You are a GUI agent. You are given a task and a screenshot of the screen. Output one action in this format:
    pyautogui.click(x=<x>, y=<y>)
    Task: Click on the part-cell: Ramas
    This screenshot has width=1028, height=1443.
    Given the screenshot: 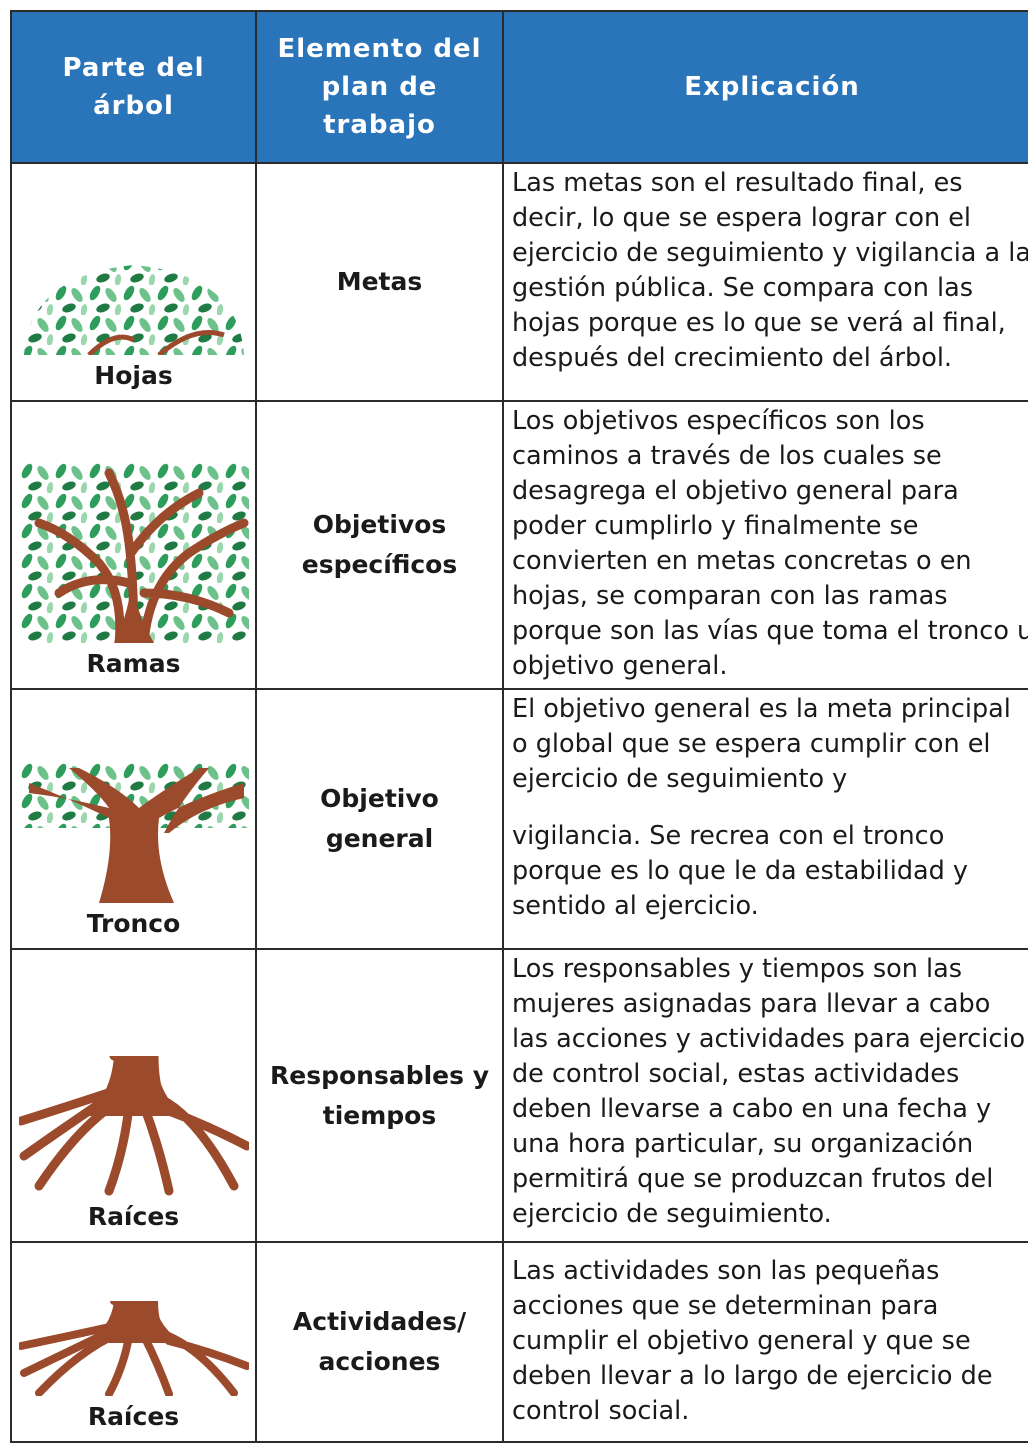 What is the action you would take?
    pyautogui.click(x=133, y=545)
    